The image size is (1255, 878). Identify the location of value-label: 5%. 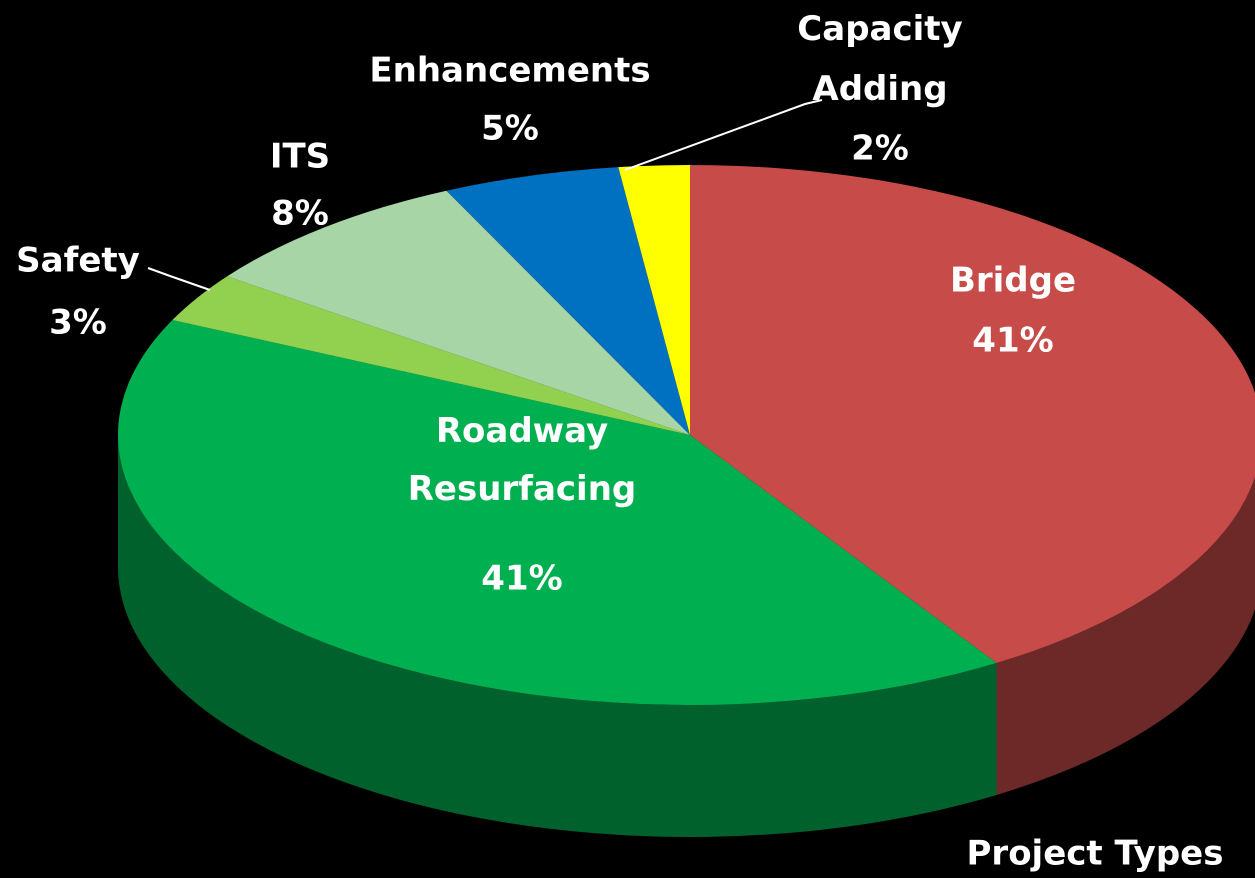
(510, 129).